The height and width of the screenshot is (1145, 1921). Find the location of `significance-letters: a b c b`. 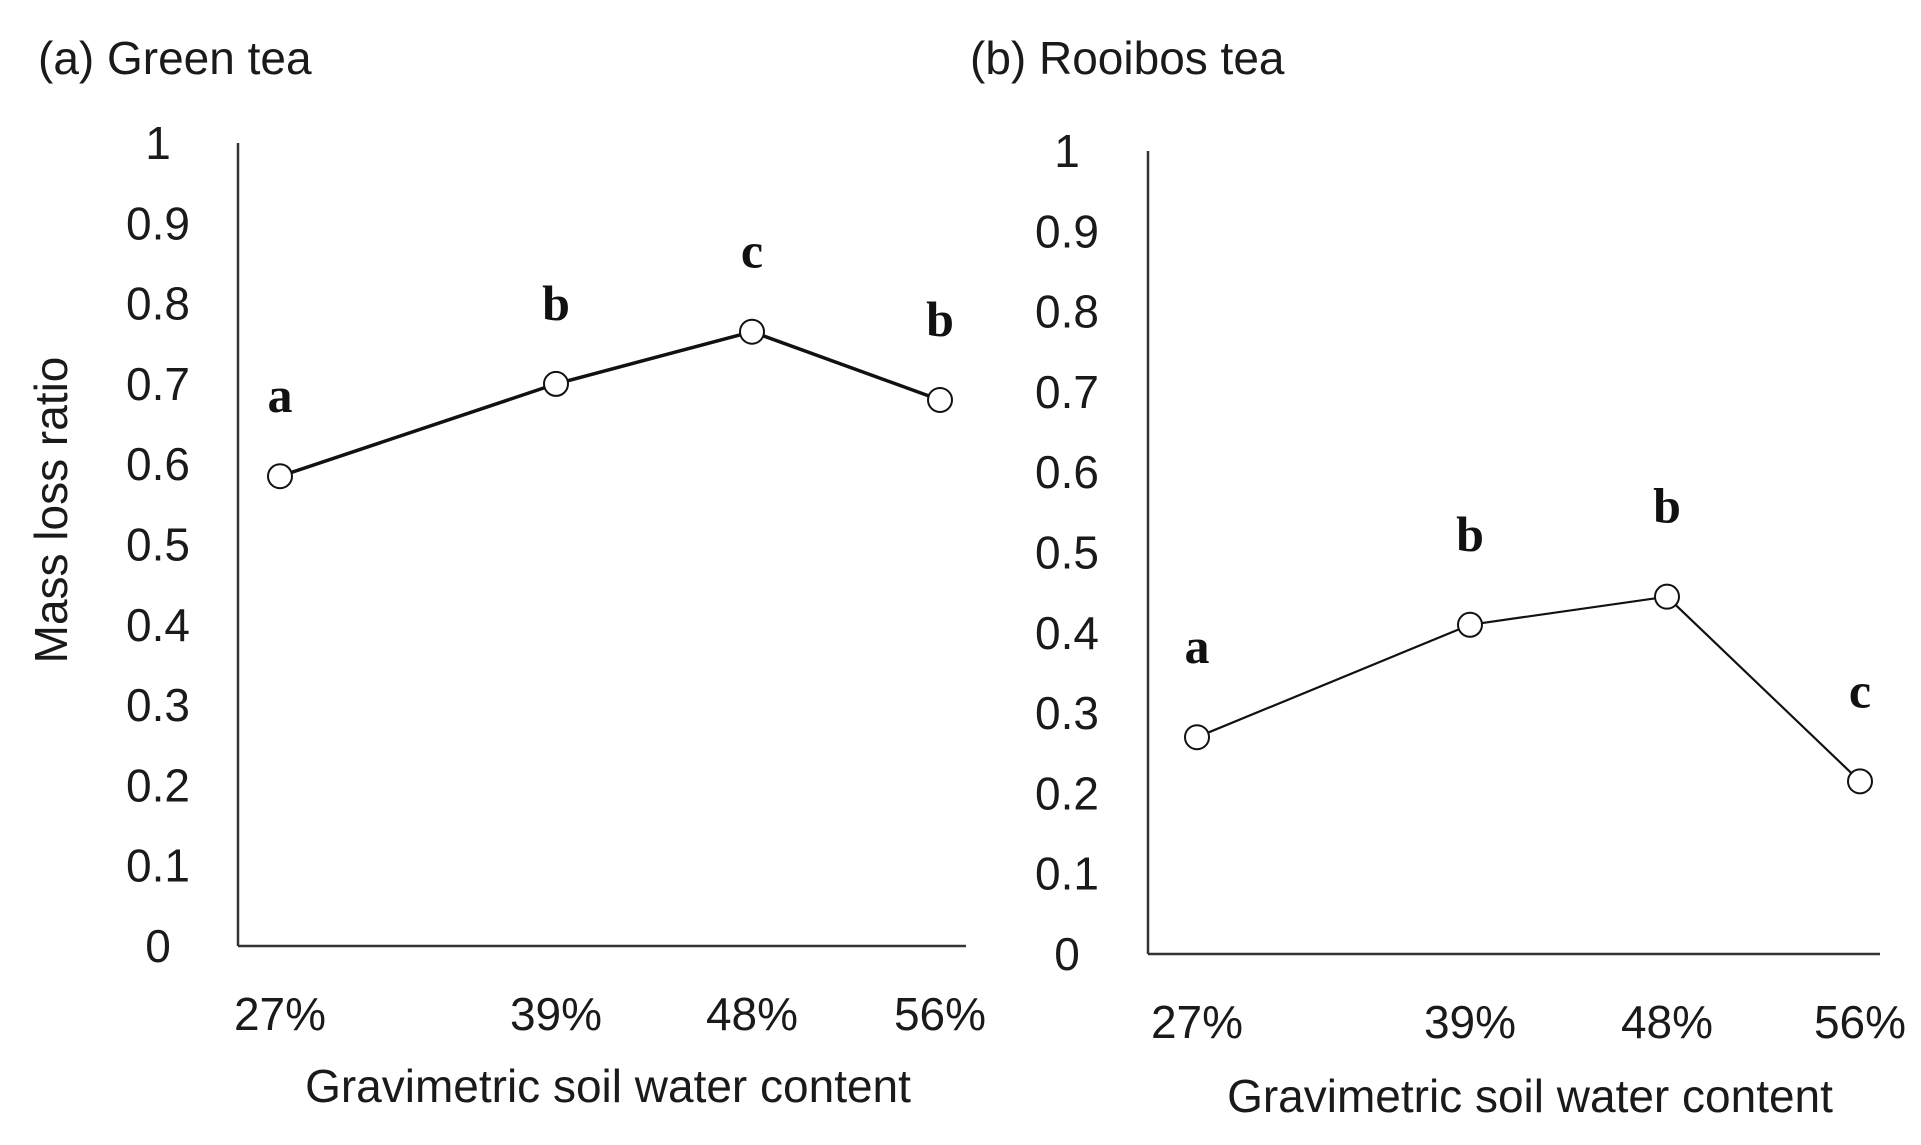

significance-letters: a b c b is located at coordinates (611, 323).